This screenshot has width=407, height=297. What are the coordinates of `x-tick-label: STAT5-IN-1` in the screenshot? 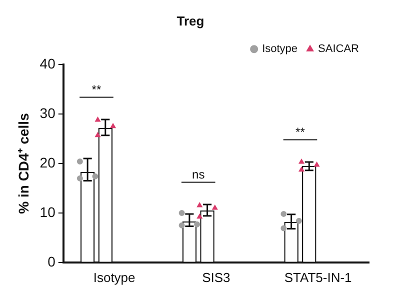 It's located at (318, 277).